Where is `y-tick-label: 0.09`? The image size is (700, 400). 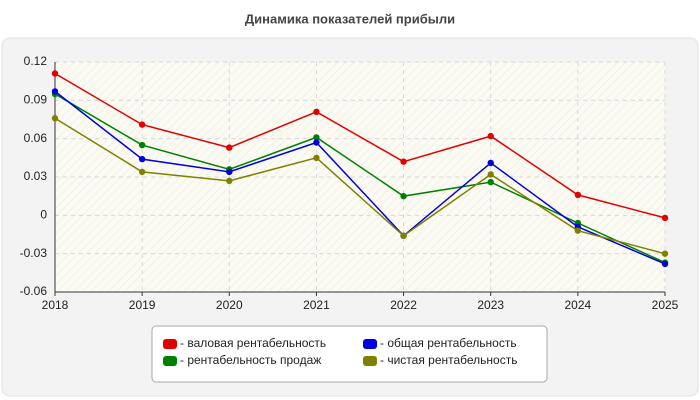
y-tick-label: 0.09 is located at coordinates (36, 100).